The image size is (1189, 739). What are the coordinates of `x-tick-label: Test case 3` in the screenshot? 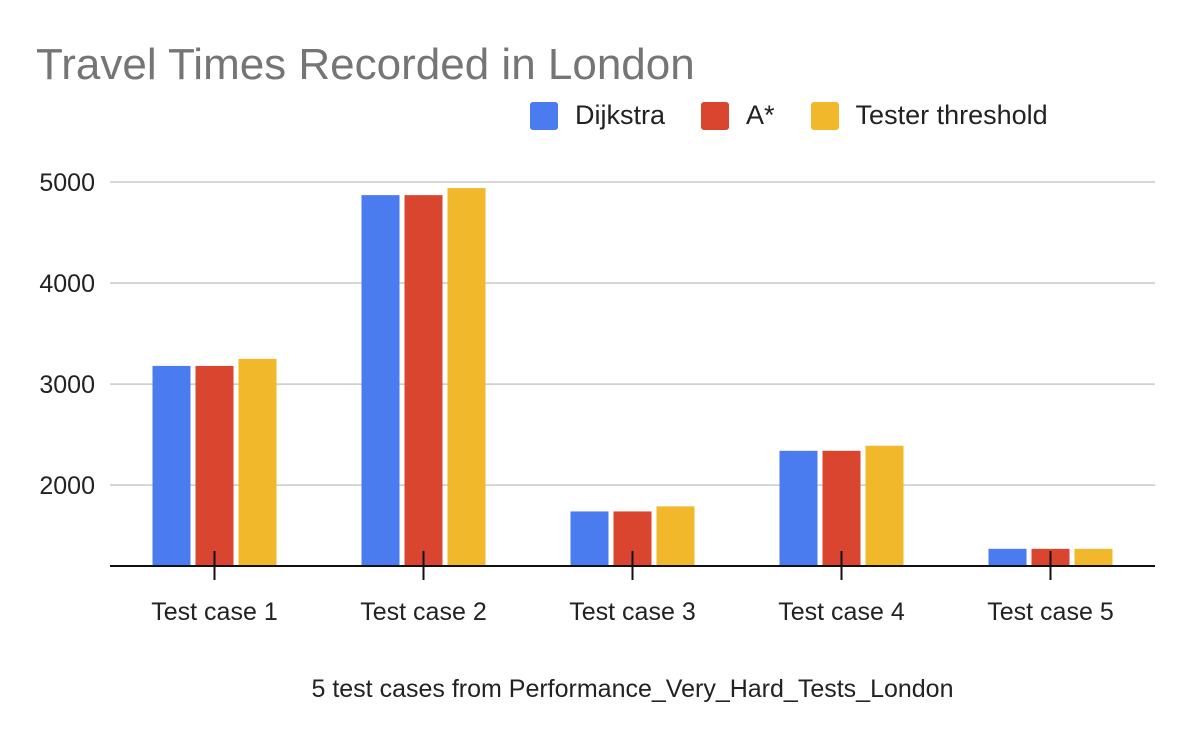 It's located at (632, 612).